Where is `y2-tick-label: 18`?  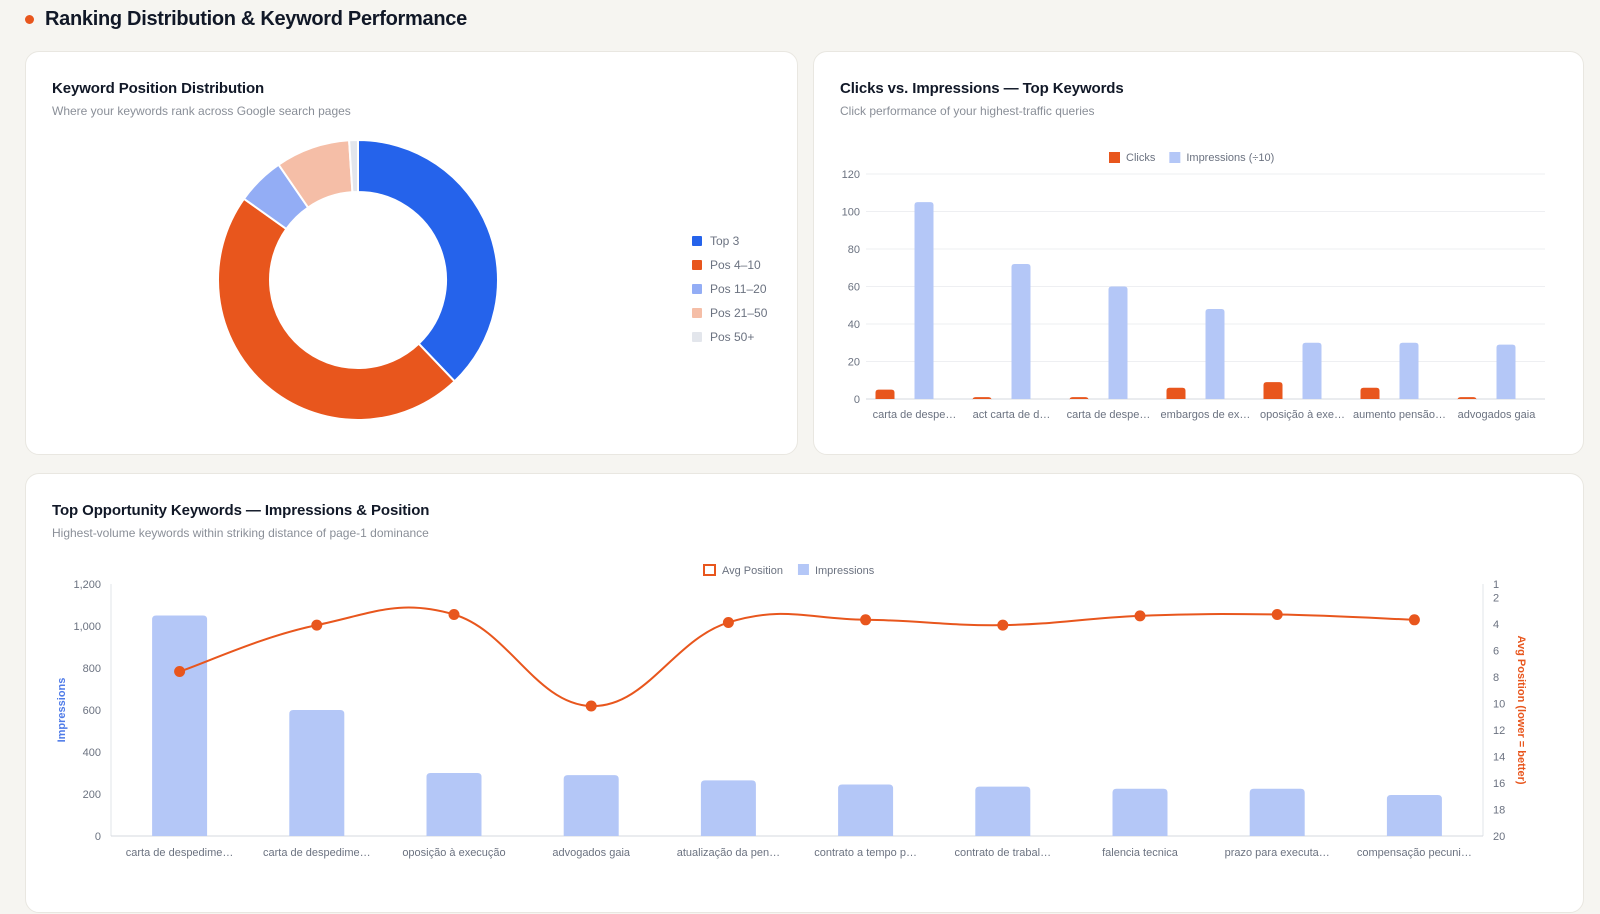 y2-tick-label: 18 is located at coordinates (1499, 810).